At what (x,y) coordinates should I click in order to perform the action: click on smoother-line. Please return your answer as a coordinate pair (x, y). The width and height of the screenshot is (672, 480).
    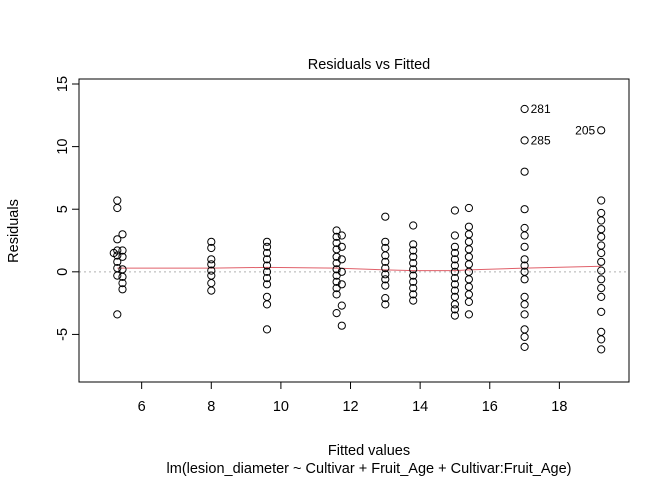
    Looking at the image, I should click on (359, 268).